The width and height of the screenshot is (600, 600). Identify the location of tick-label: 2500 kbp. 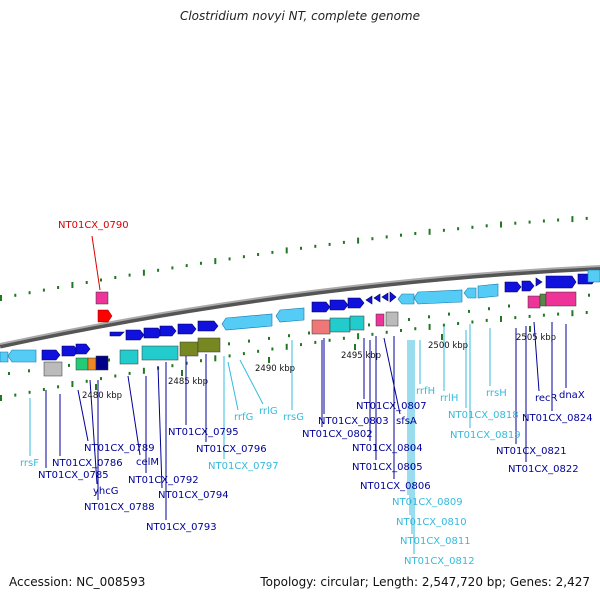
(448, 346).